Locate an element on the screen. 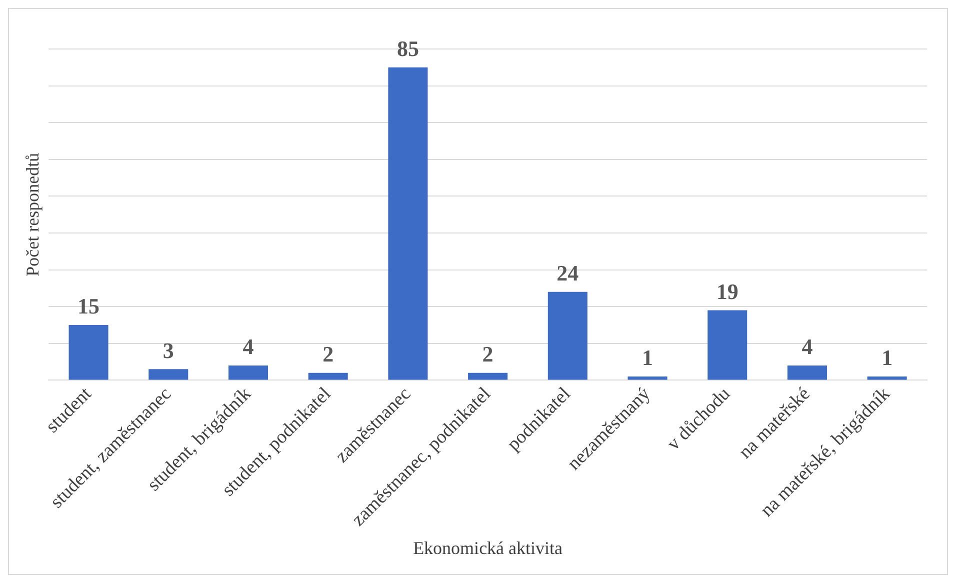 The height and width of the screenshot is (583, 956). data-label: 19 is located at coordinates (727, 291).